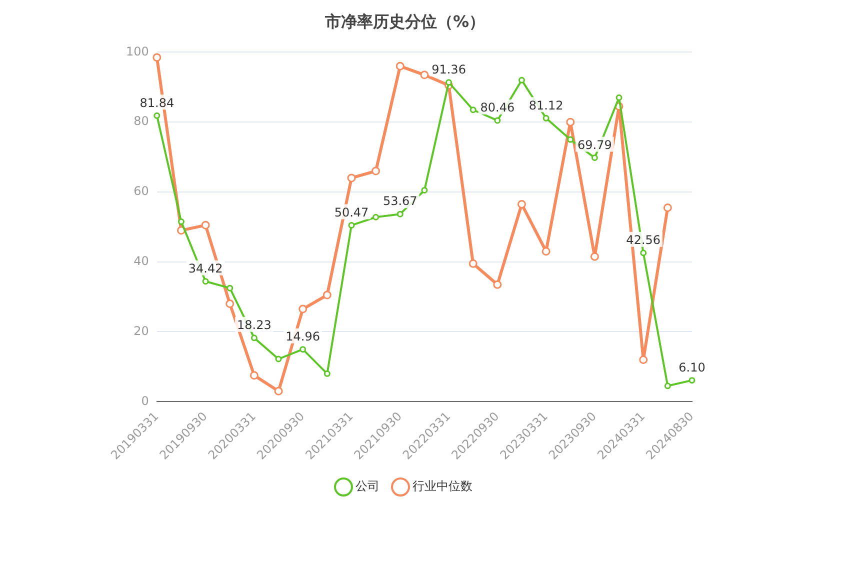  Describe the element at coordinates (205, 268) in the screenshot. I see `data-label: 34.42` at that location.